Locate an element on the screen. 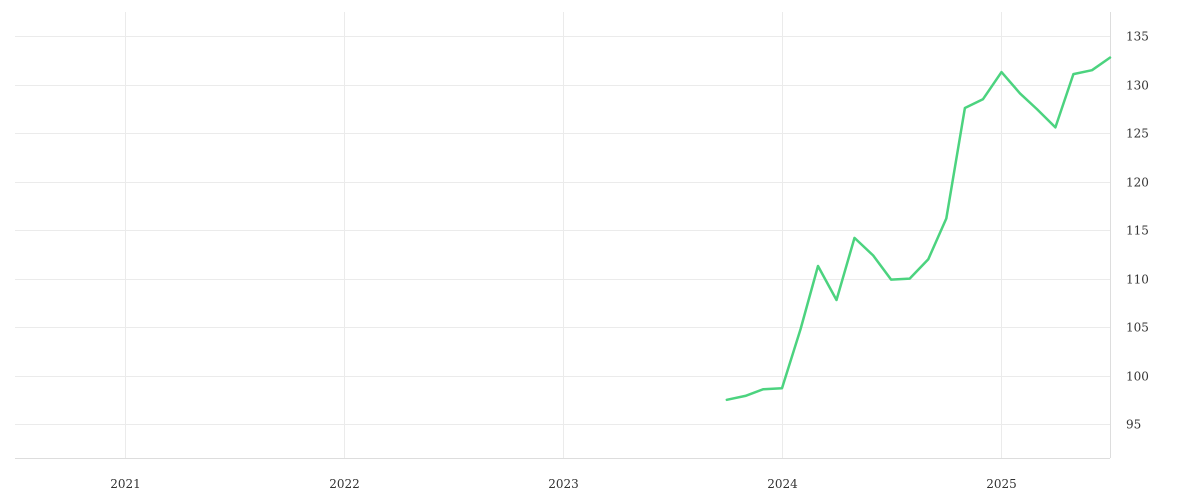  x-tick-label: 2022 is located at coordinates (344, 484).